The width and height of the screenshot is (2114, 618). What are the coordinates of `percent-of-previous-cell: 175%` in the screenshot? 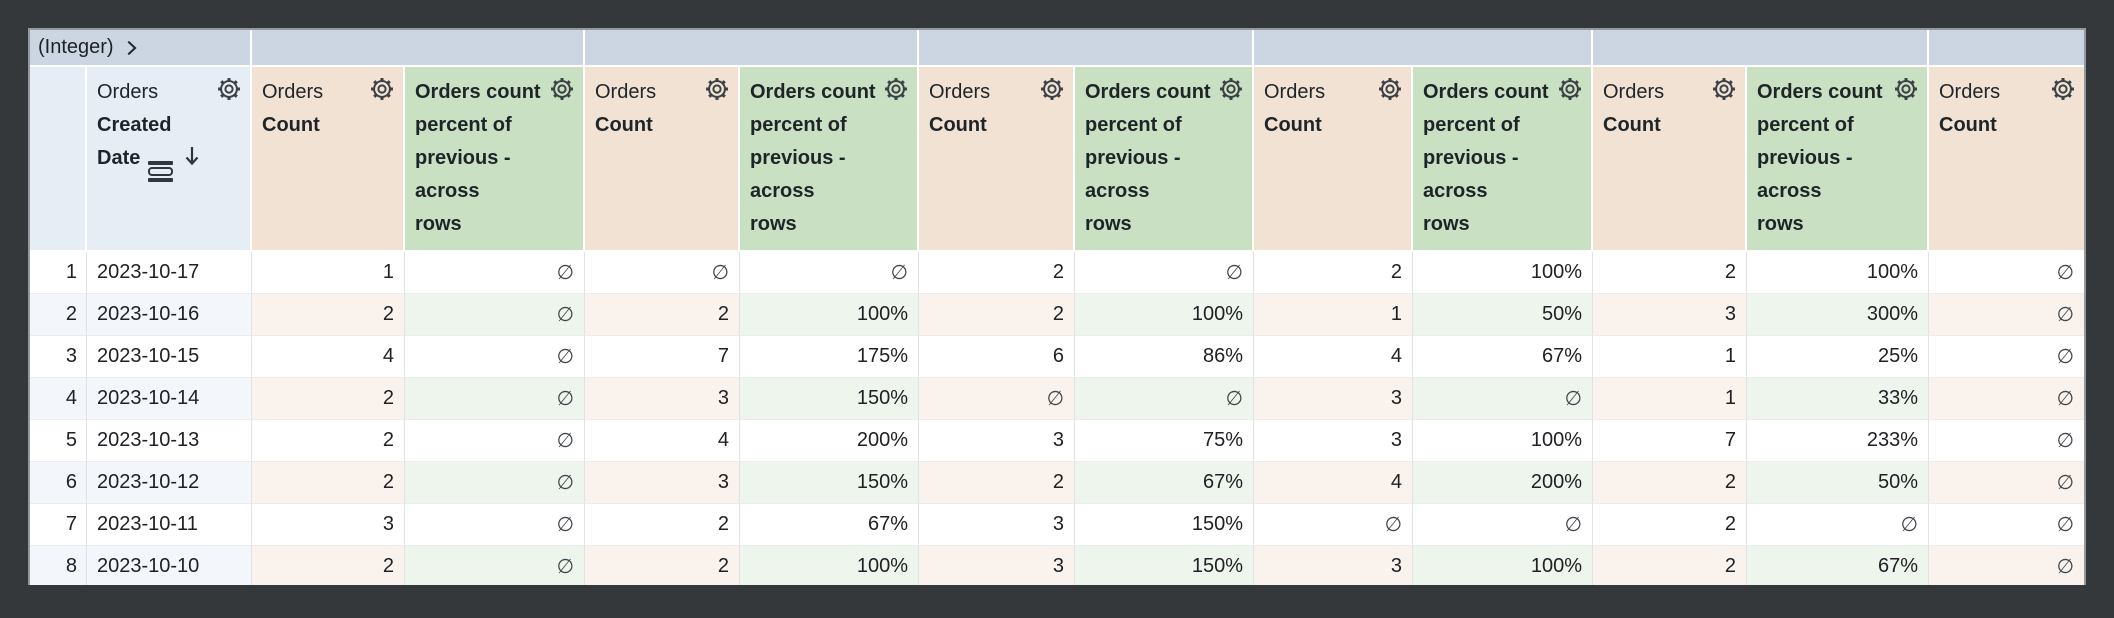 It's located at (829, 357).